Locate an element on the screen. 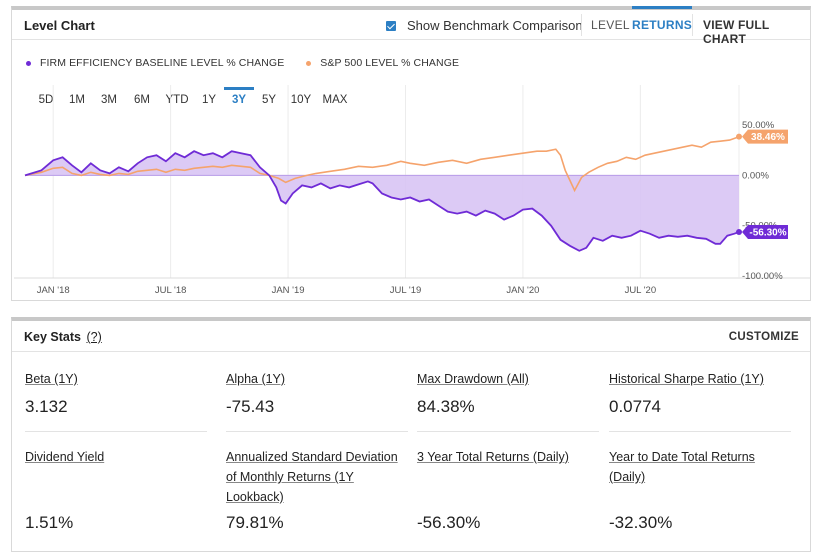  range-5d: 5D is located at coordinates (46, 100).